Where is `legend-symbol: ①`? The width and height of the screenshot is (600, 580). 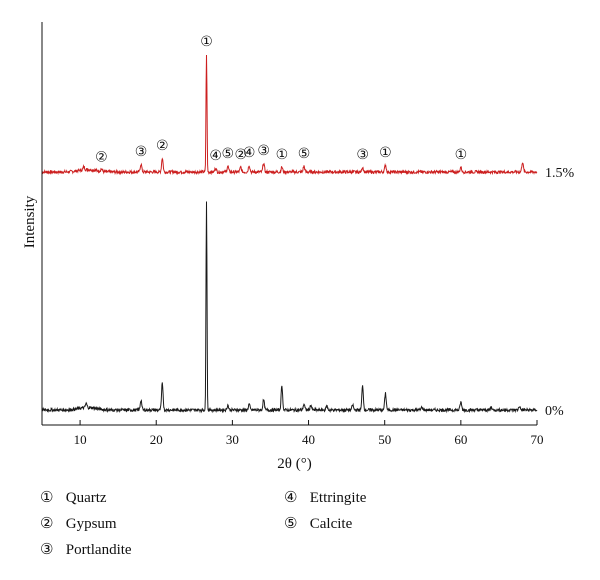
legend-symbol: ① is located at coordinates (47, 497).